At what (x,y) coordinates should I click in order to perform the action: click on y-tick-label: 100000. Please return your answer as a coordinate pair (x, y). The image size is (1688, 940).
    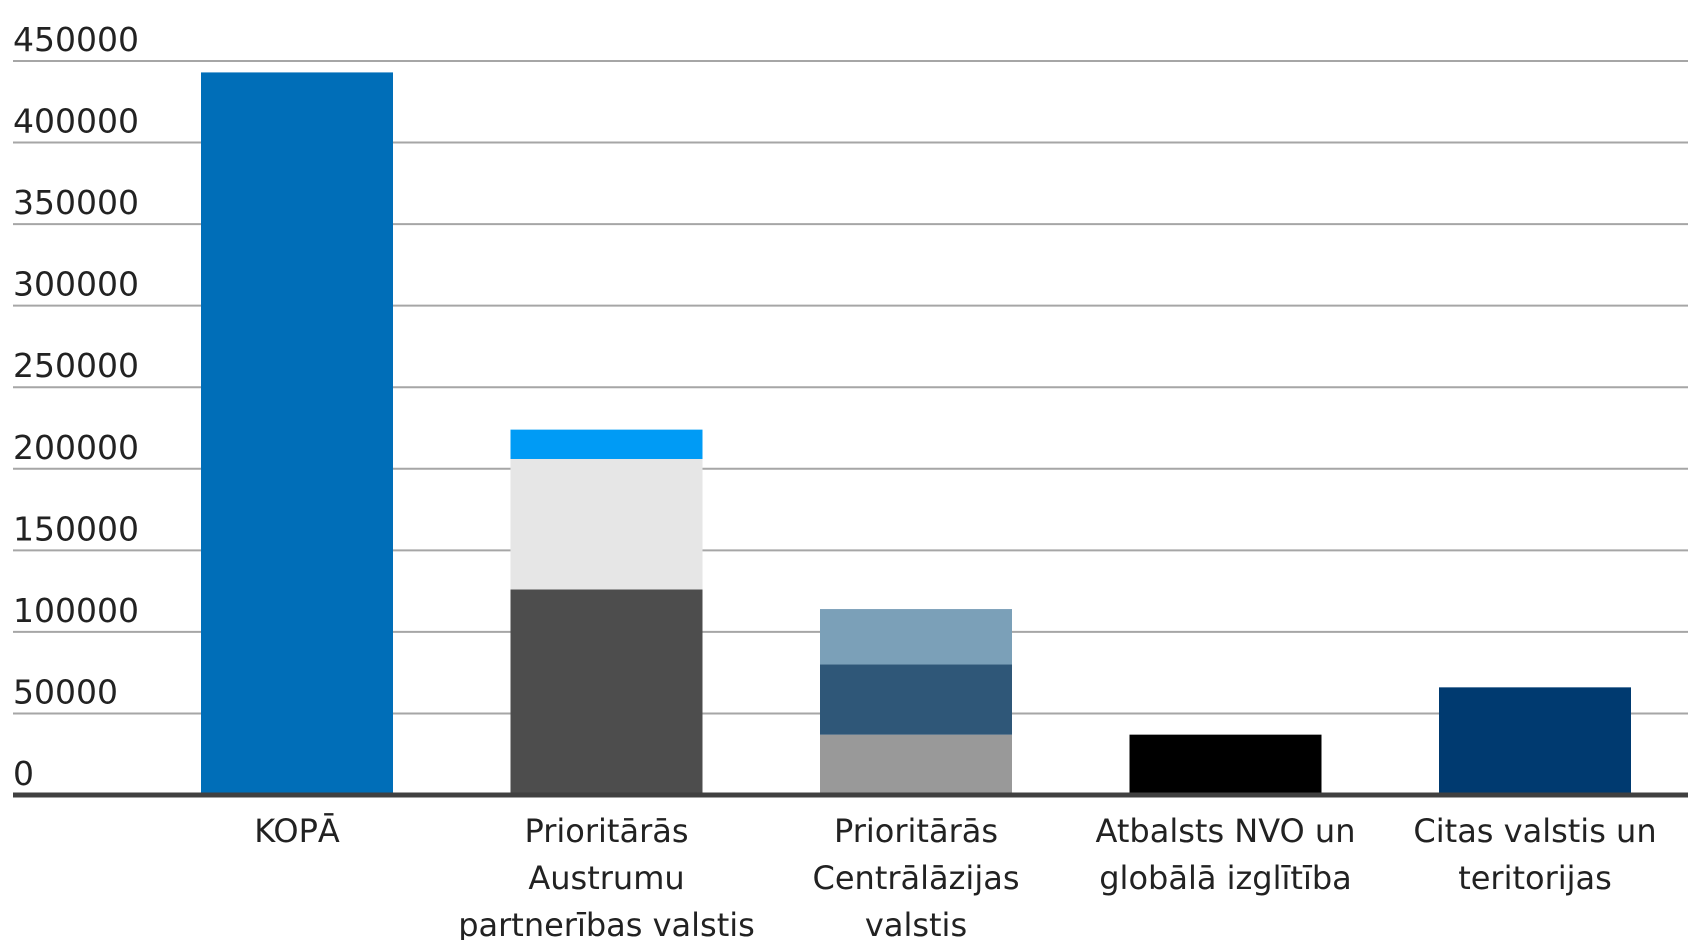
    Looking at the image, I should click on (76, 610).